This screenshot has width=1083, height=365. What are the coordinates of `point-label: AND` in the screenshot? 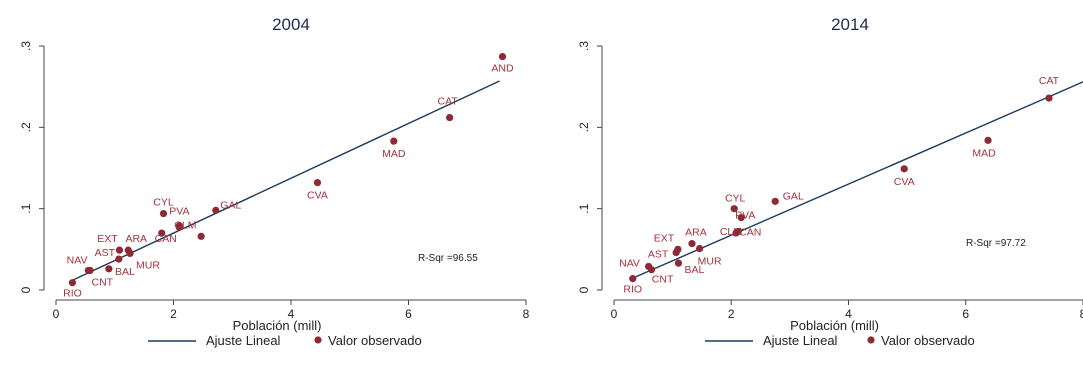 It's located at (502, 69).